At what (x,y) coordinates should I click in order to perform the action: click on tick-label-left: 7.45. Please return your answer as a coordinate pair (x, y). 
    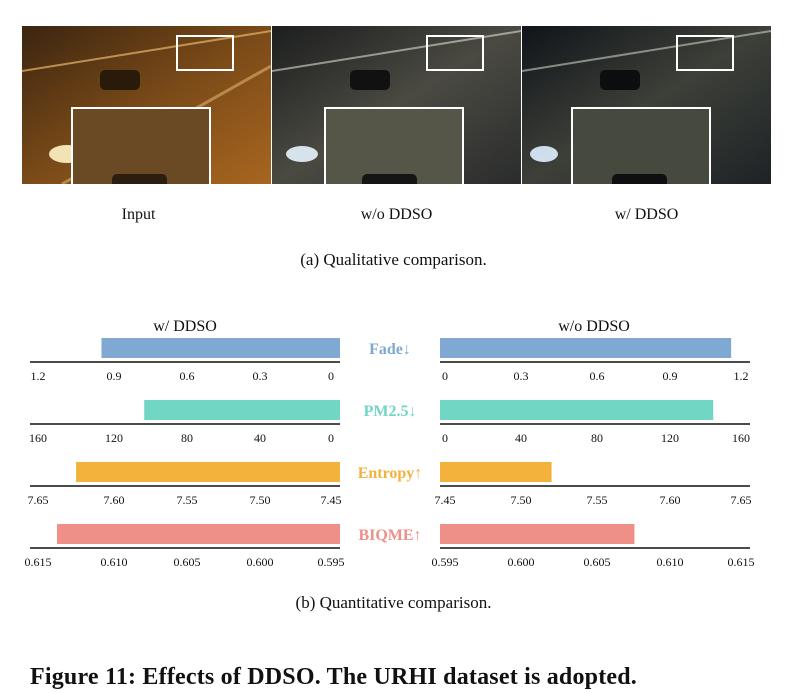
    Looking at the image, I should click on (331, 500).